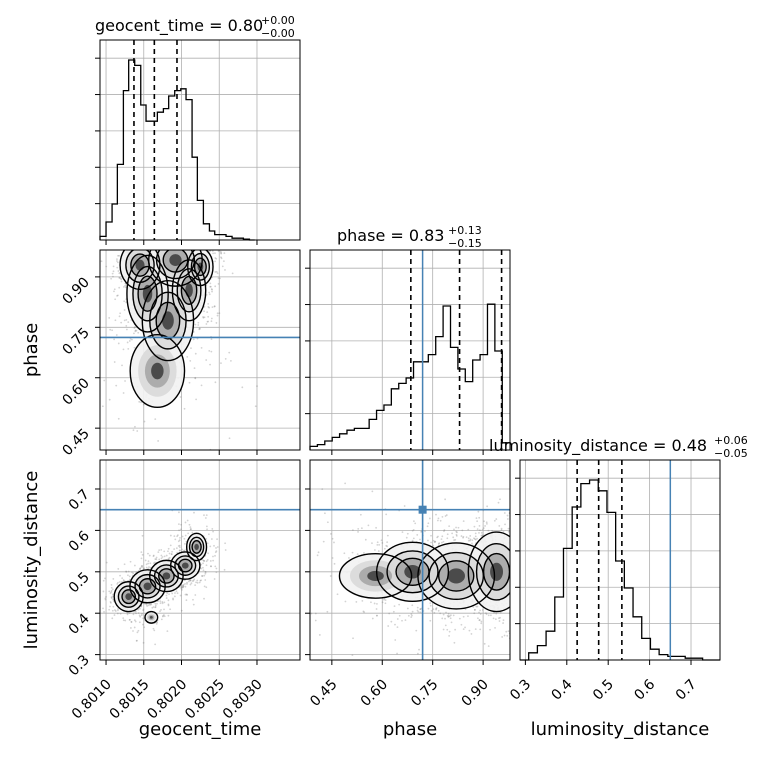 The height and width of the screenshot is (760, 760). I want to click on title-geocent-time-plus: +0.00, so click(278, 20).